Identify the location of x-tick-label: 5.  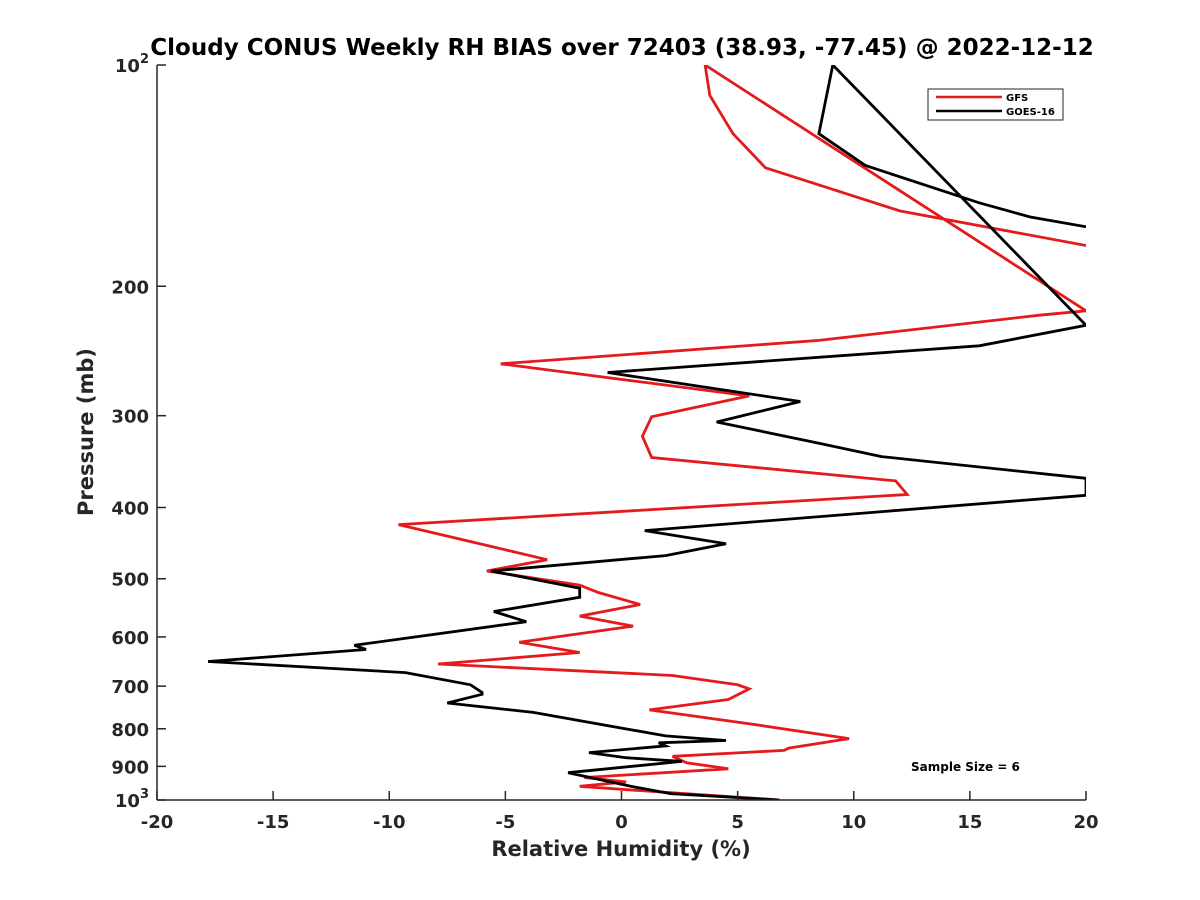
(737, 822).